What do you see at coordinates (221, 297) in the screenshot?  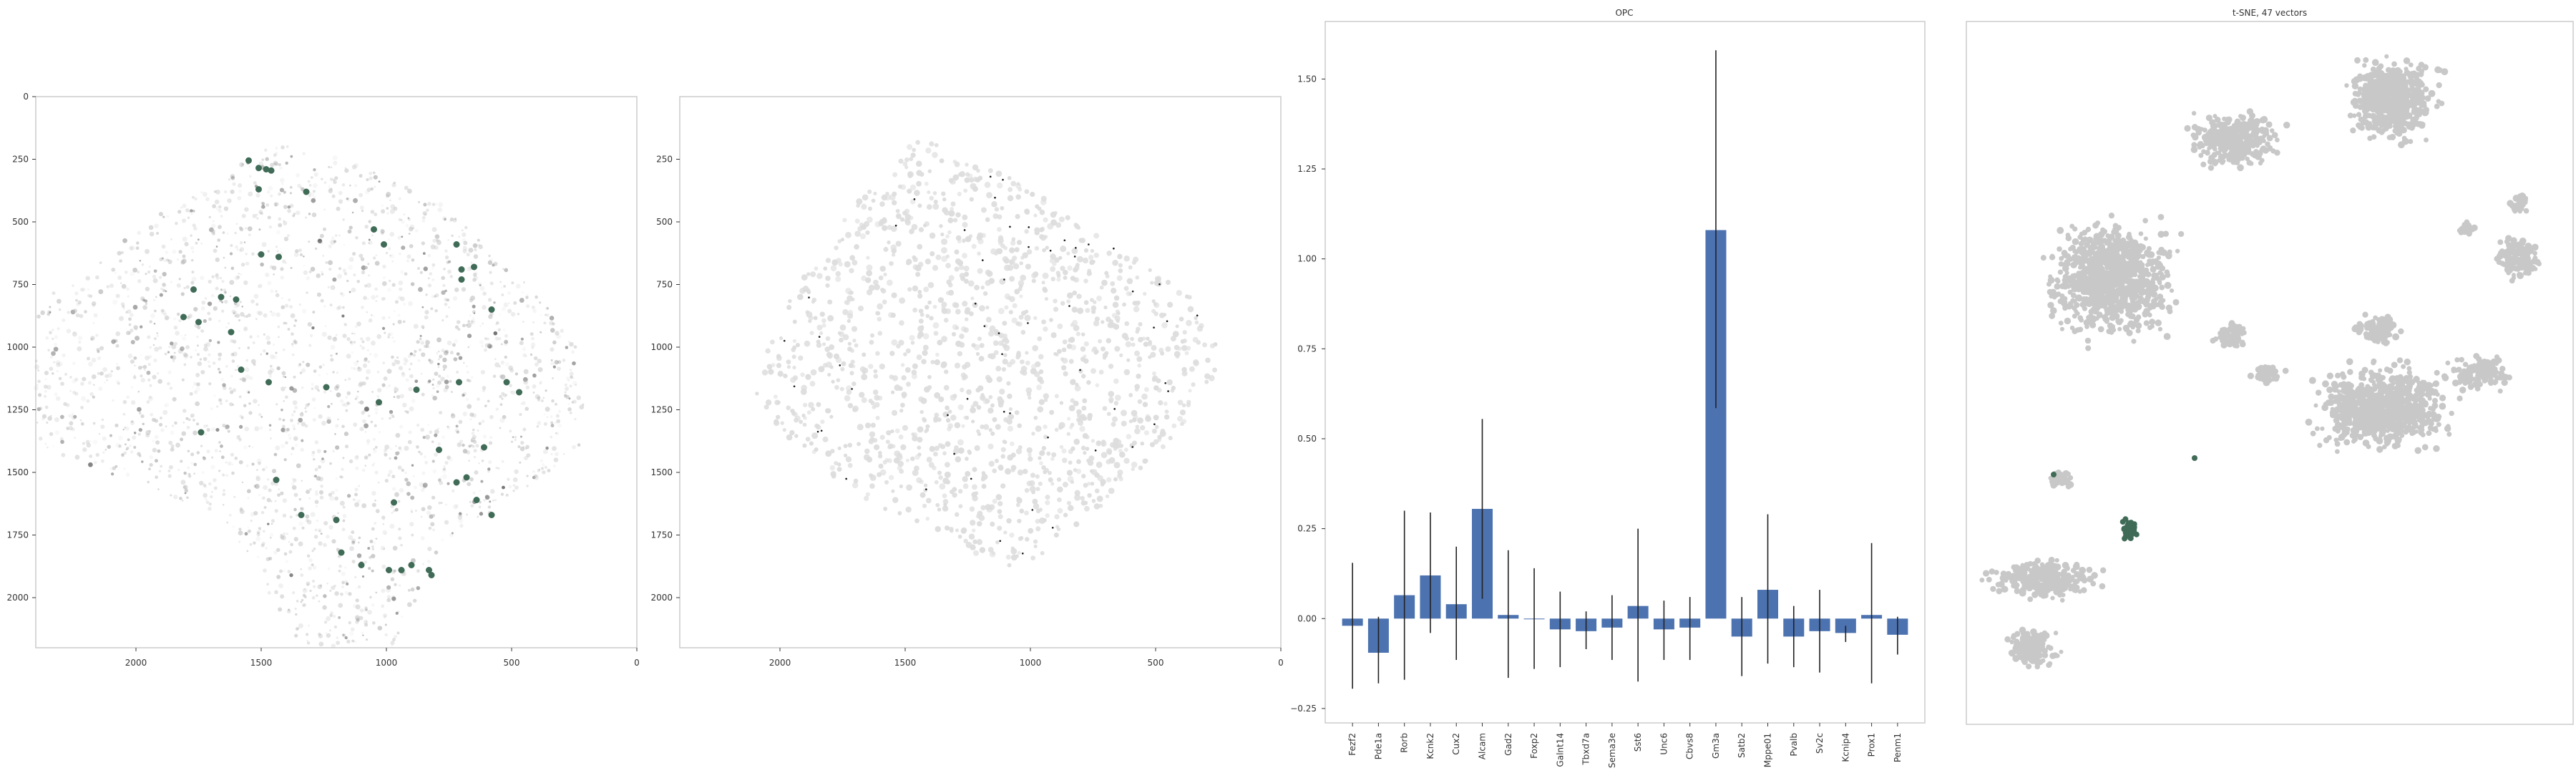 I see `tissue-all-highlighted-point` at bounding box center [221, 297].